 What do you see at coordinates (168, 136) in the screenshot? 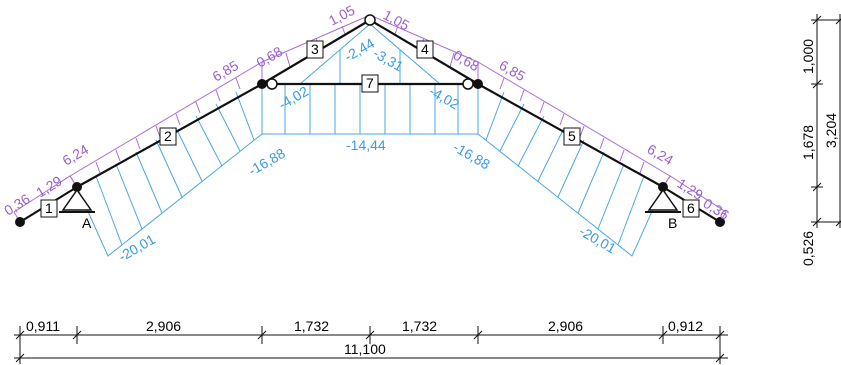
I see `member-label-2: 2` at bounding box center [168, 136].